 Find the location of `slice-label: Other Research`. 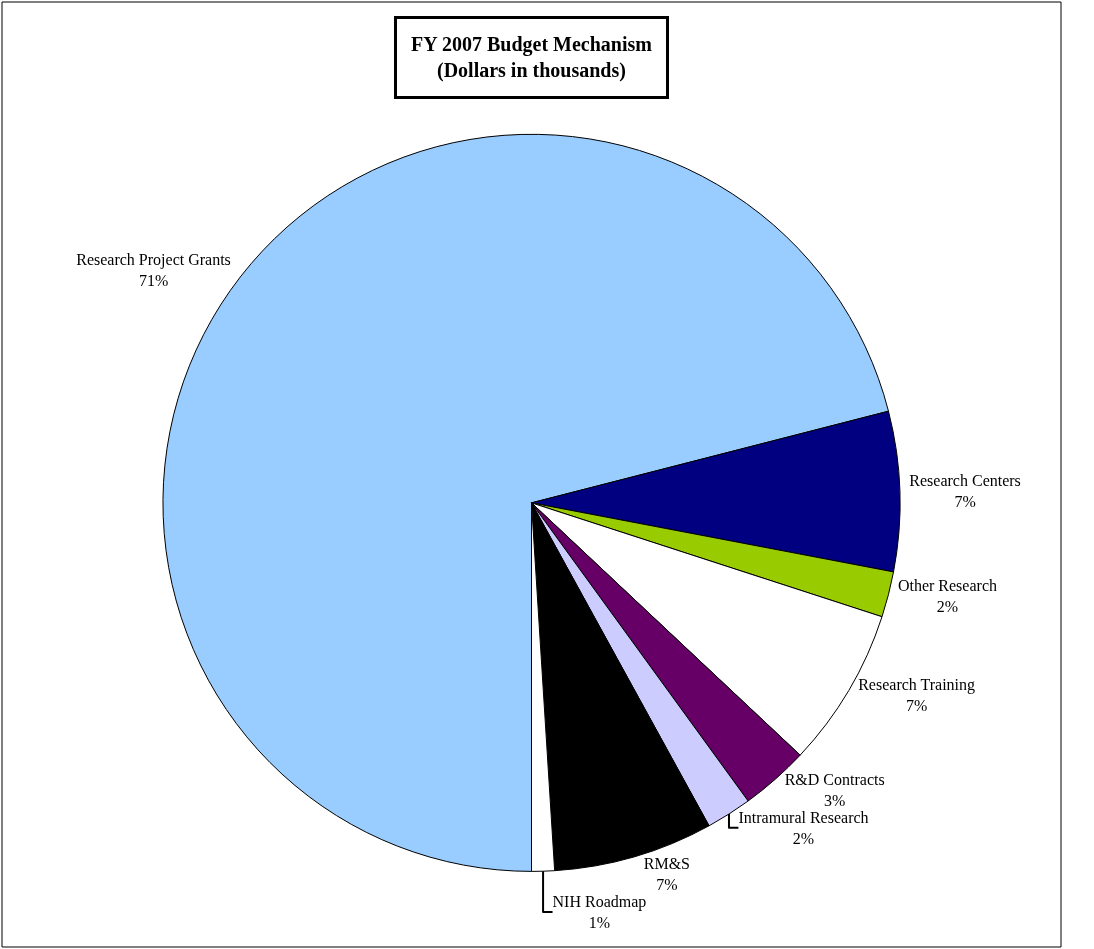

slice-label: Other Research is located at coordinates (947, 585).